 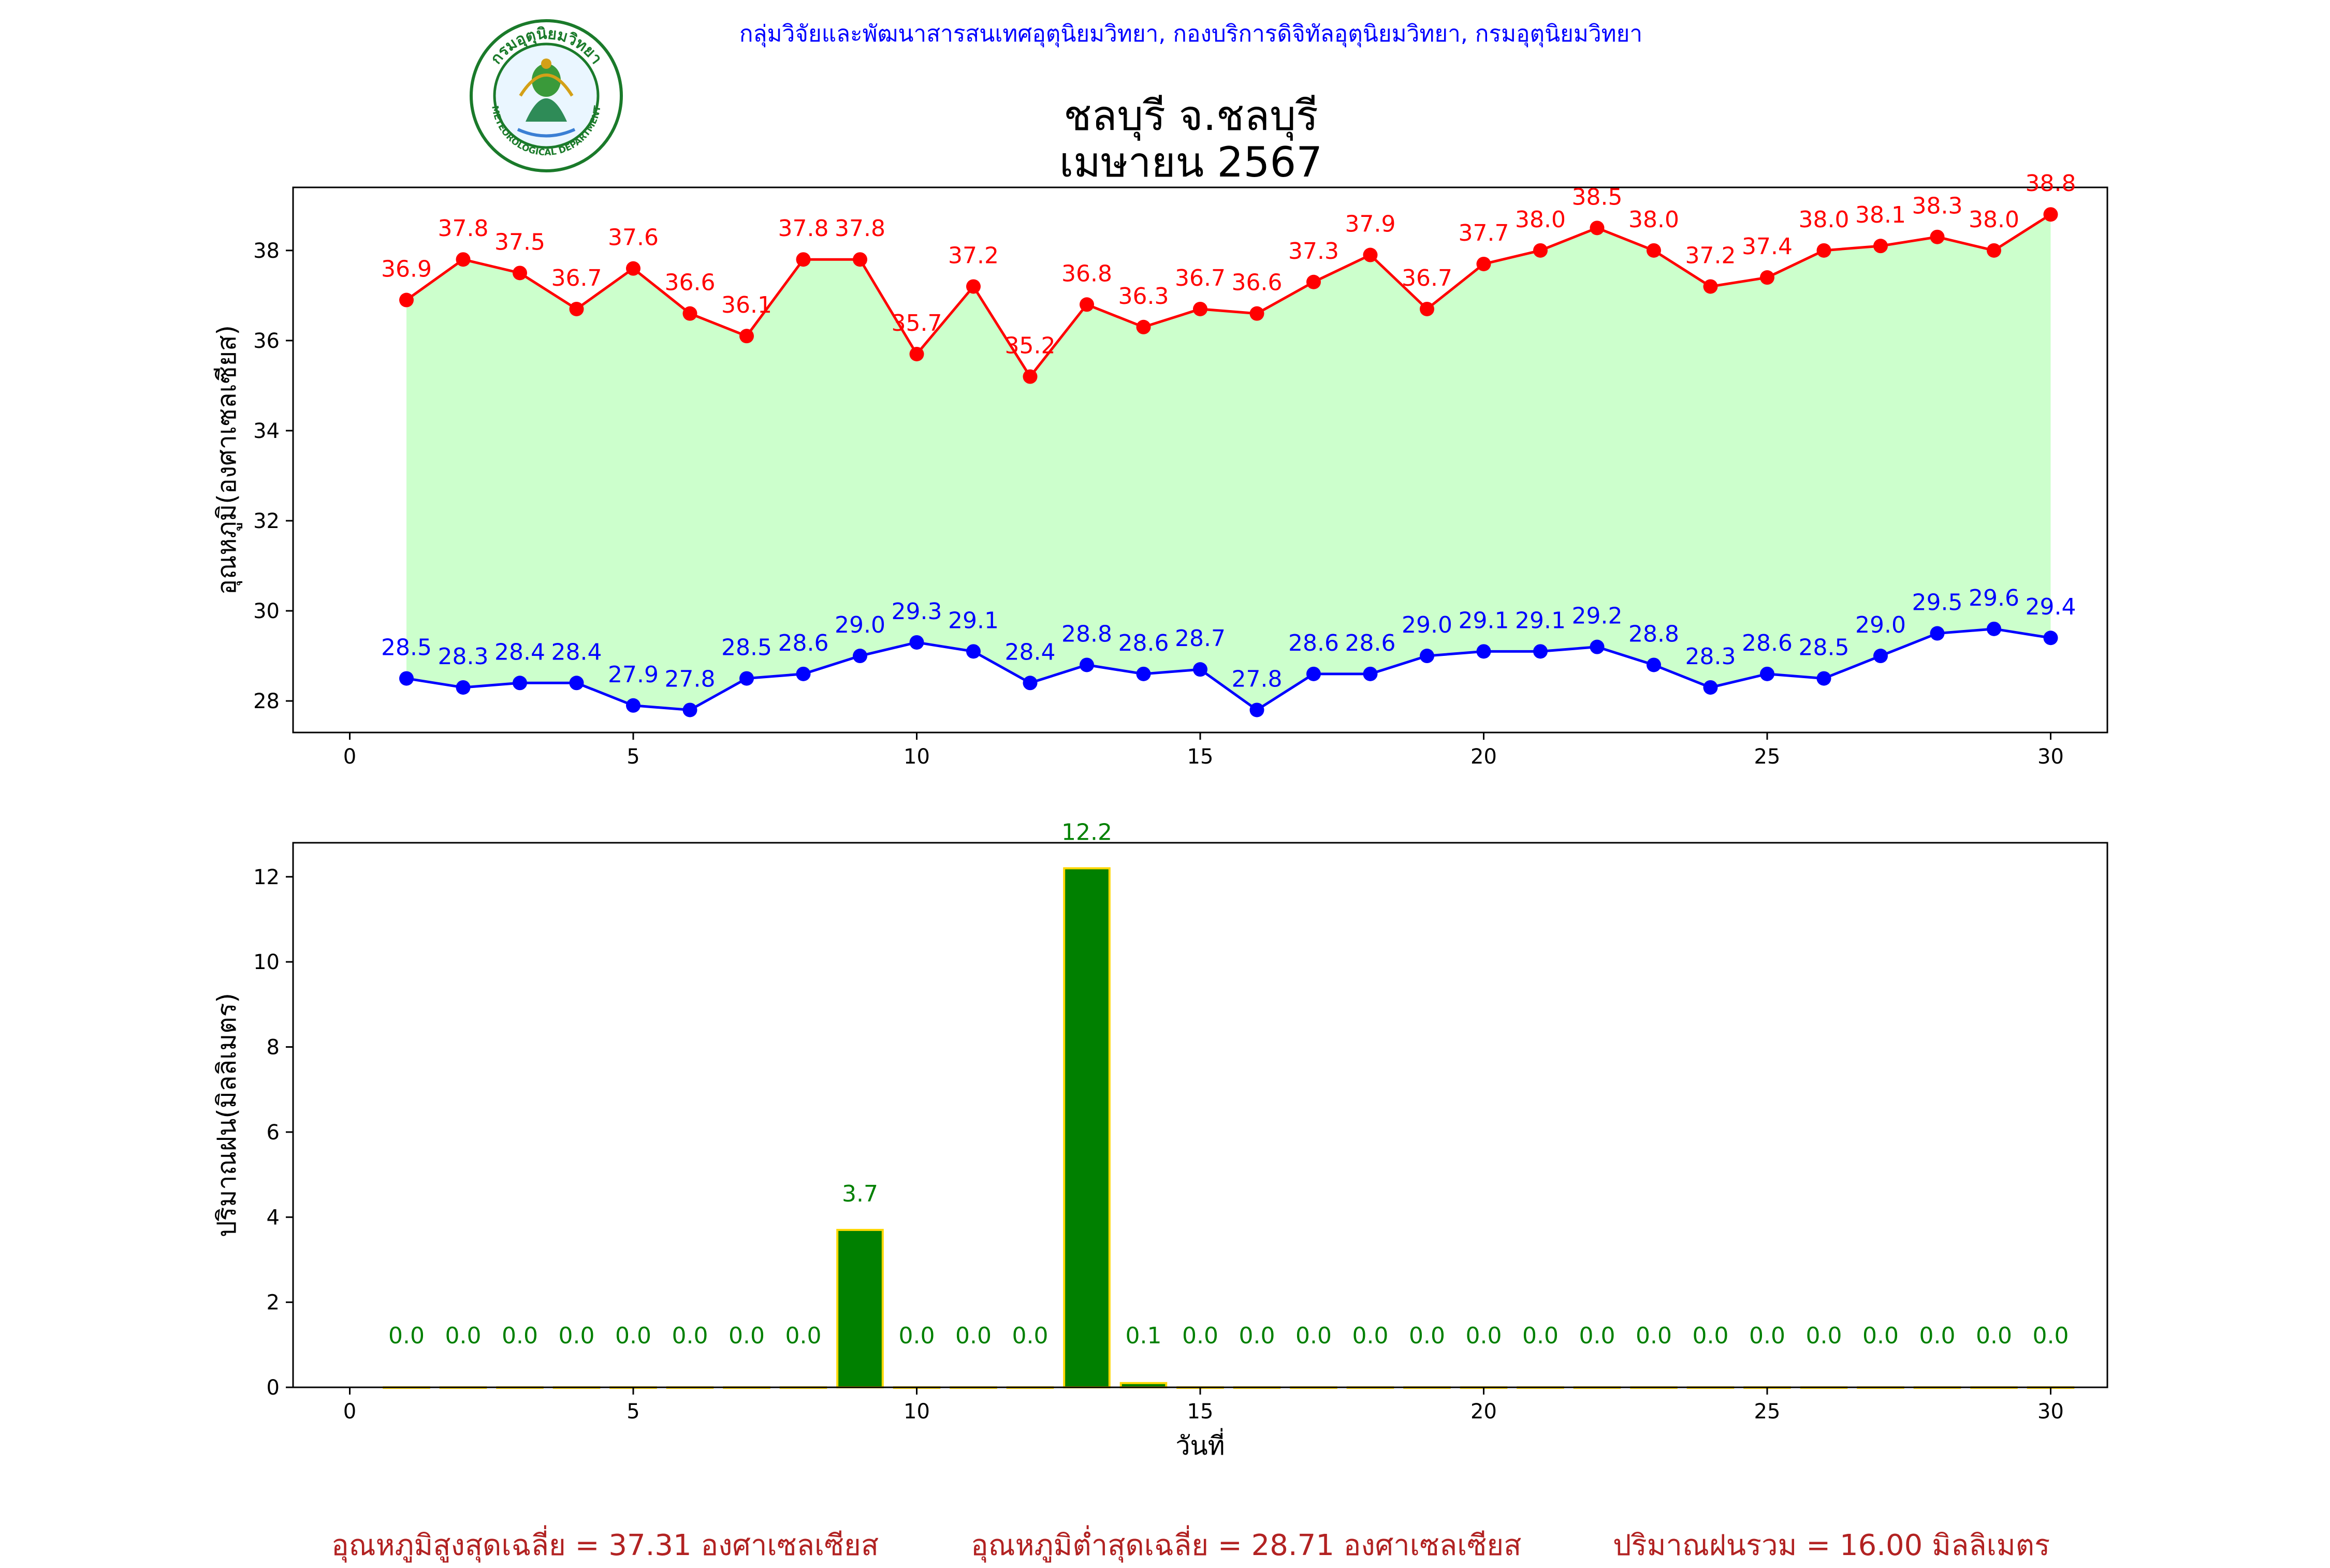 What do you see at coordinates (633, 757) in the screenshot?
I see `temp-x-tick-label: 5` at bounding box center [633, 757].